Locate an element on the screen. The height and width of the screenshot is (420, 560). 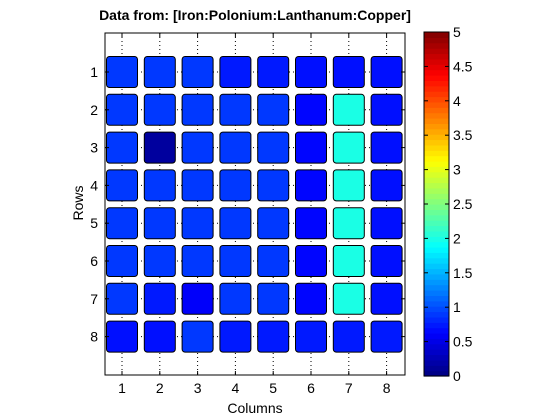
y-tick-label: 7 is located at coordinates (94, 299).